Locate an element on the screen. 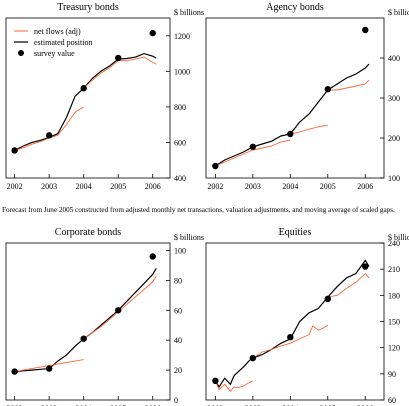  chart-title: Corporate bonds is located at coordinates (88, 232).